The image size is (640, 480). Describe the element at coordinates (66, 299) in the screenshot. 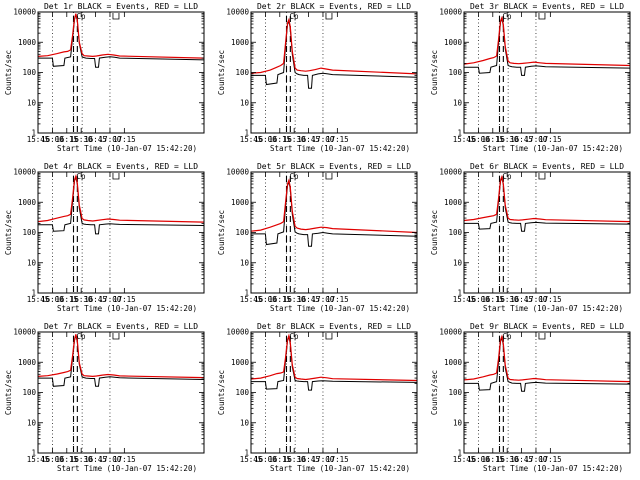

I see `chart-4-xtick-label-3: 16:15` at that location.